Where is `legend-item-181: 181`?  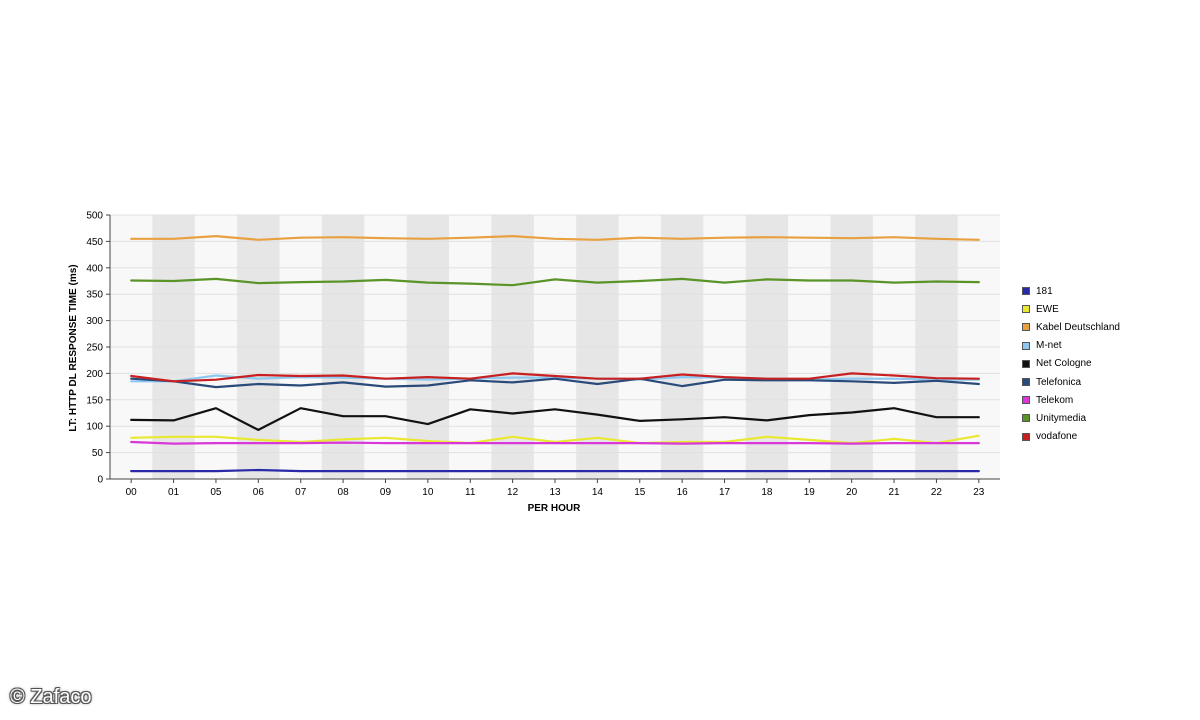
legend-item-181: 181 is located at coordinates (1071, 291).